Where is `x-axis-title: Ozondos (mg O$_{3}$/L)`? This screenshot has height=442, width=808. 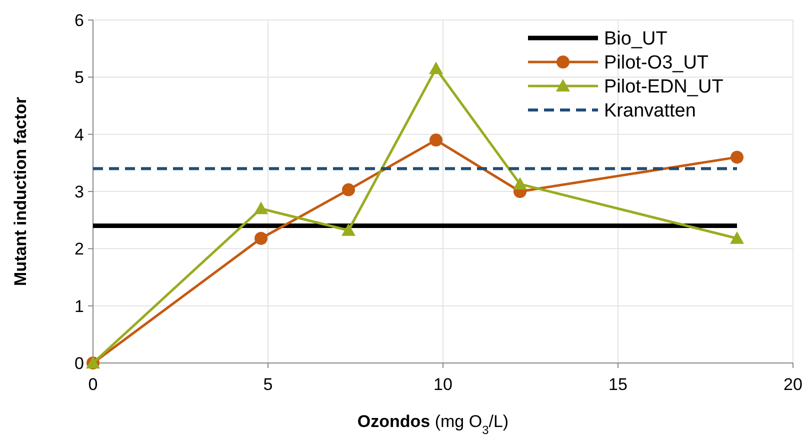
x-axis-title: Ozondos (mg O$_{3}$/L) is located at coordinates (433, 424).